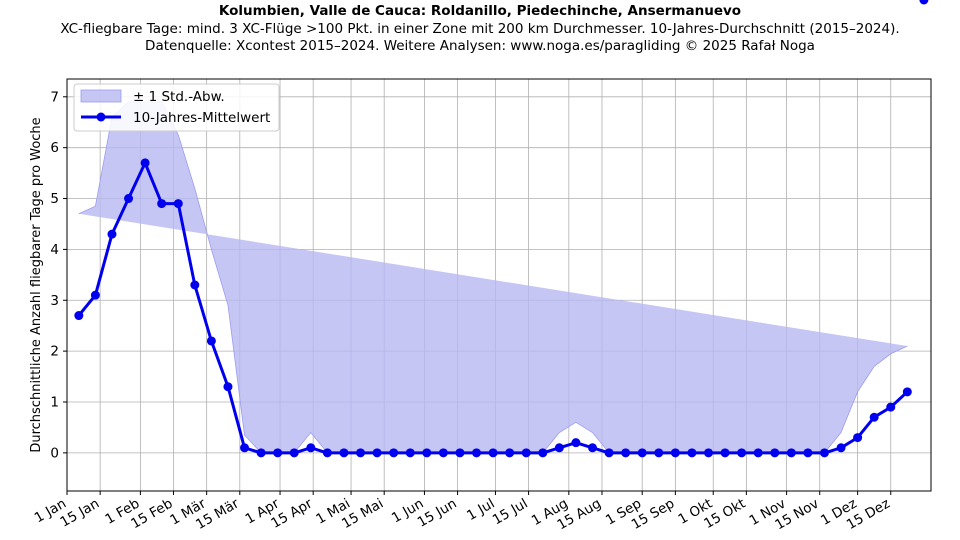  What do you see at coordinates (54, 352) in the screenshot?
I see `y-tick-label: 2` at bounding box center [54, 352].